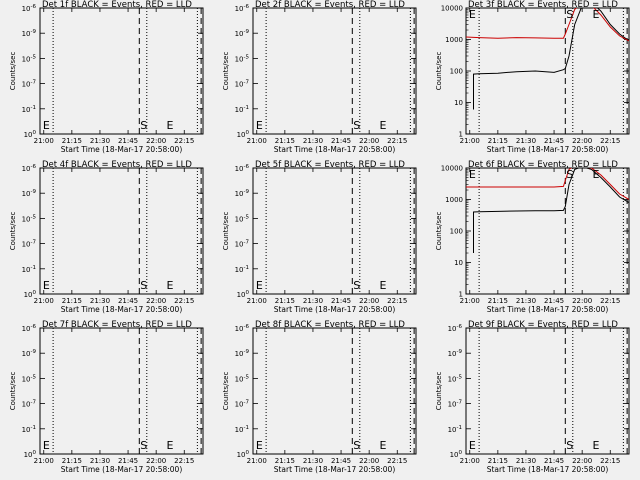 The image size is (640, 480). What do you see at coordinates (543, 165) in the screenshot?
I see `panel-title: Det 6f BLACK = Events, RED = LLD` at bounding box center [543, 165].